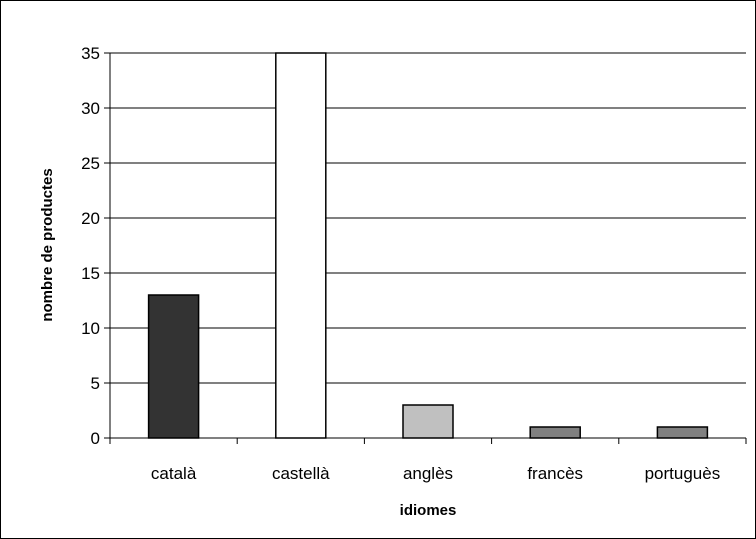  What do you see at coordinates (428, 473) in the screenshot?
I see `x-tick-label: anglès` at bounding box center [428, 473].